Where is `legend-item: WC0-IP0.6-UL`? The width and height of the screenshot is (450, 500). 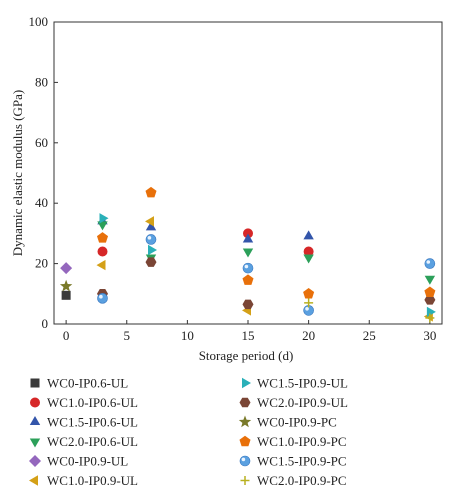
legend-item: WC0-IP0.6-UL is located at coordinates (79, 383).